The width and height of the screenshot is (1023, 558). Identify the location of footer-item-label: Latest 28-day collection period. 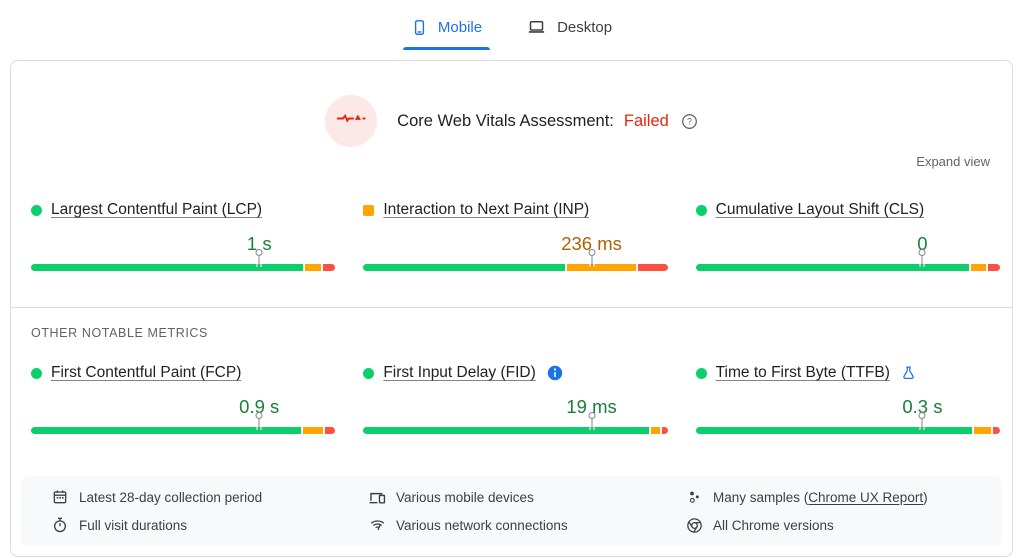
(171, 497).